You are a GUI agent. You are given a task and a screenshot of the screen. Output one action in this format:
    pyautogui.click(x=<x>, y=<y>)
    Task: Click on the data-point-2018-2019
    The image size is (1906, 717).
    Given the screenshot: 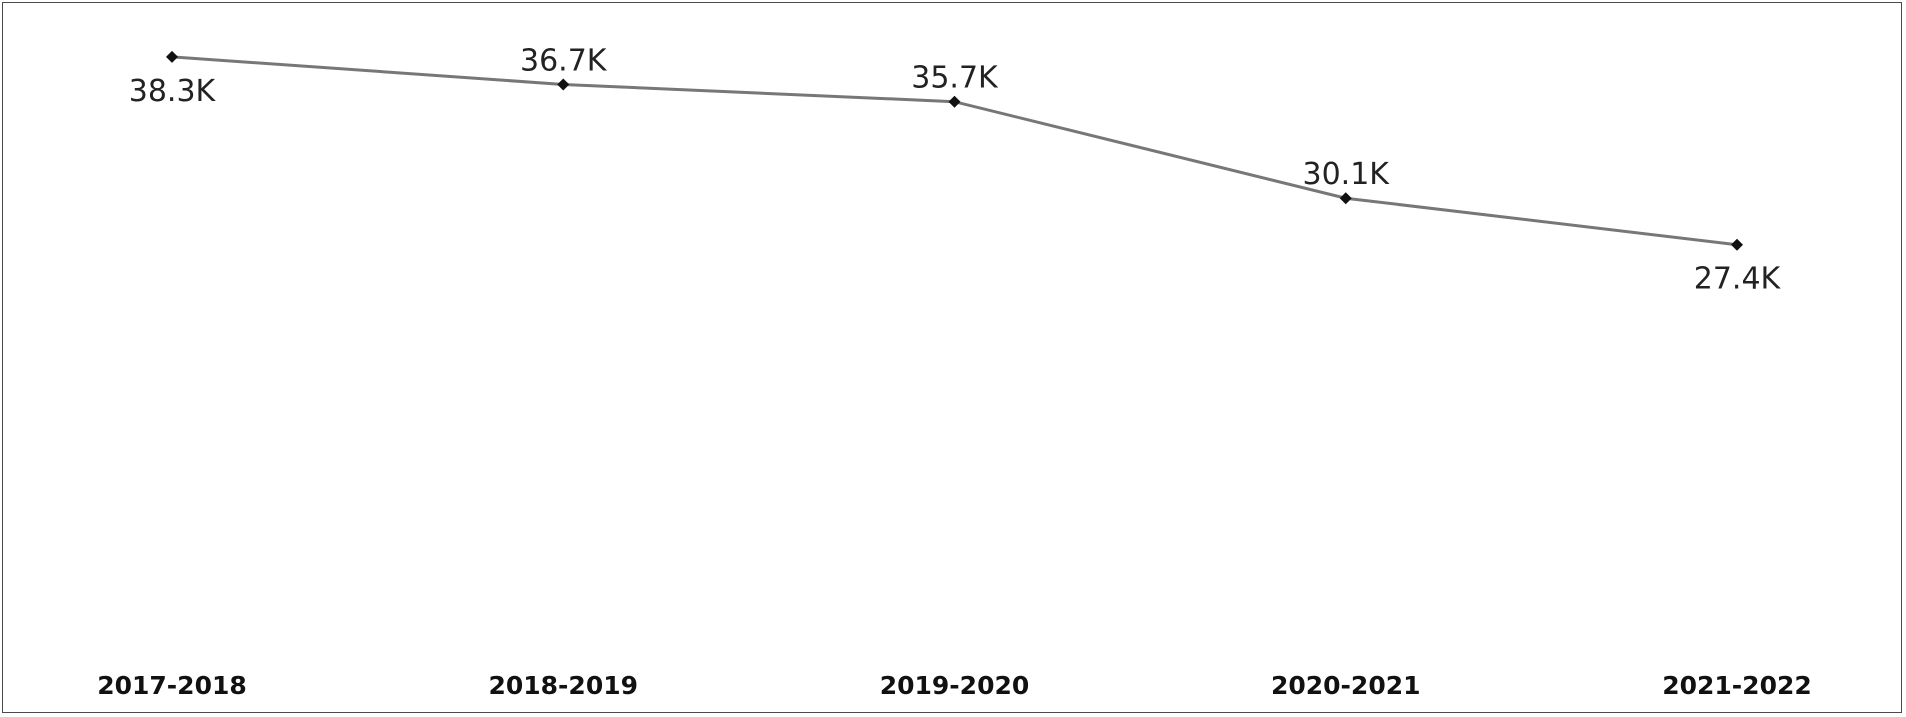 What is the action you would take?
    pyautogui.click(x=563, y=84)
    